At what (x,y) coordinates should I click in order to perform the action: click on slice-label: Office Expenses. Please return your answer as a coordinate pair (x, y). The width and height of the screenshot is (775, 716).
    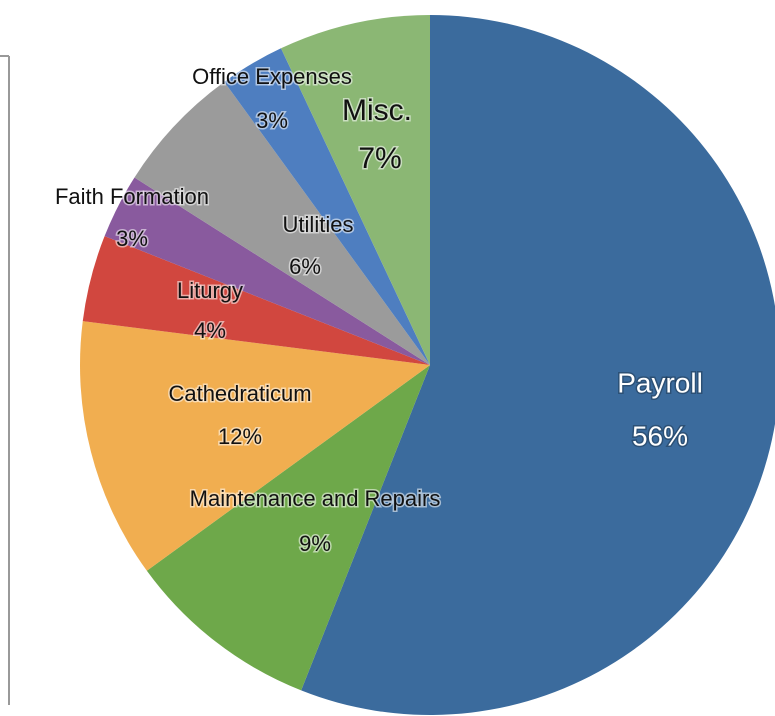
    Looking at the image, I should click on (272, 76).